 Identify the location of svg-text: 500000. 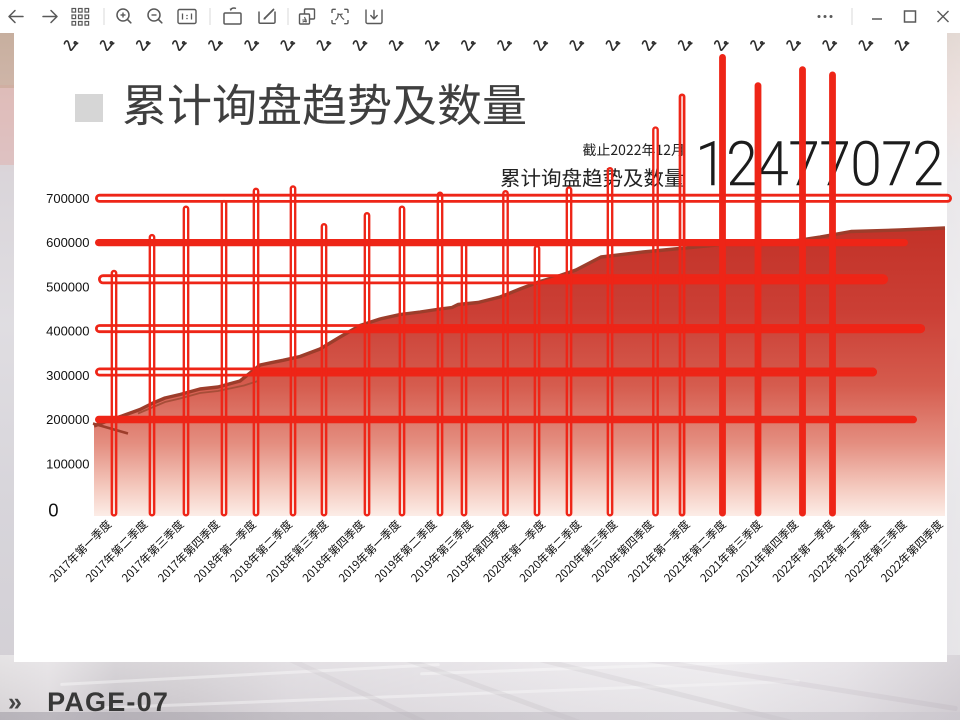
(67, 286).